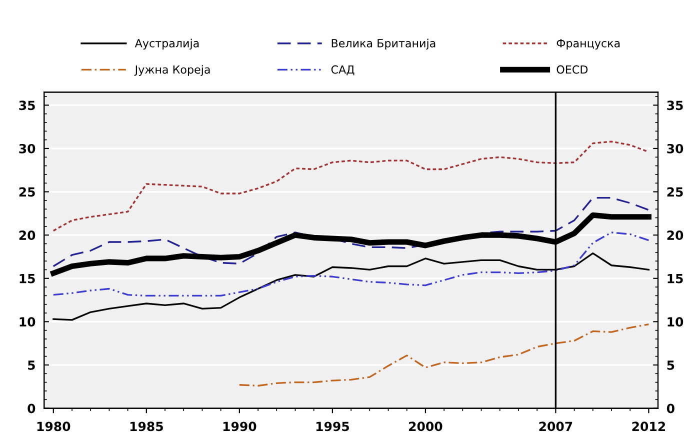 This screenshot has height=439, width=700. Describe the element at coordinates (675, 149) in the screenshot. I see `y2-tick-label: 30` at that location.